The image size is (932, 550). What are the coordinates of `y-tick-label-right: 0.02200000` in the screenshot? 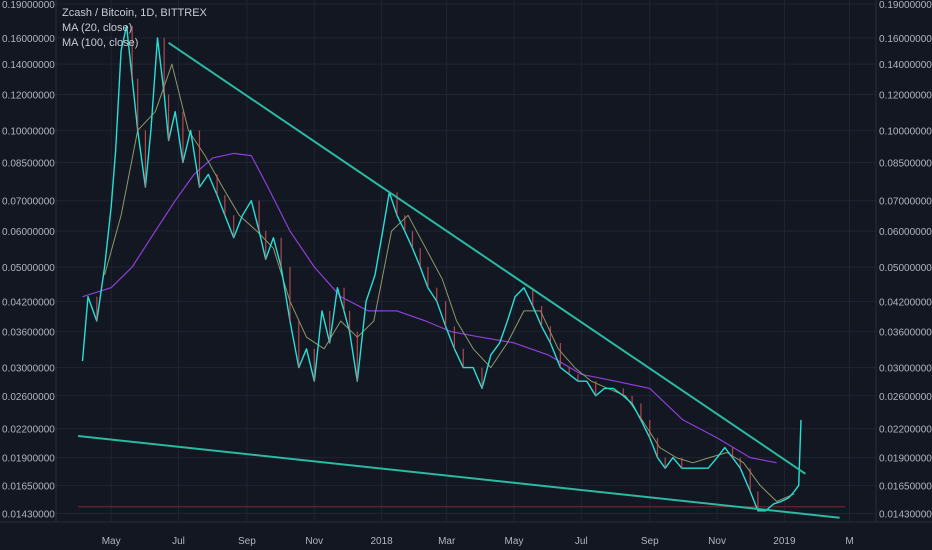 It's located at (905, 430).